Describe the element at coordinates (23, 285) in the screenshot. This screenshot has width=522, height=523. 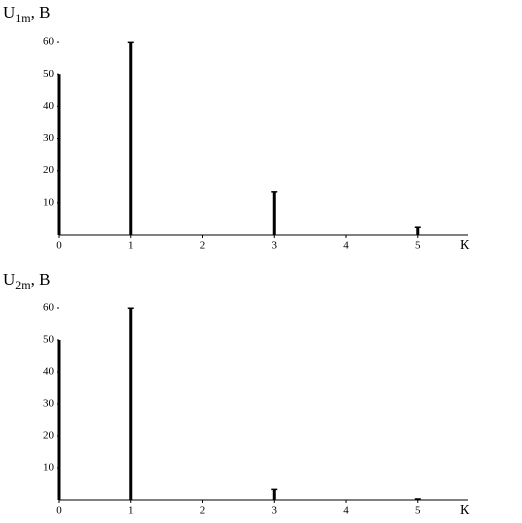
I see `y-label-sub: 2m` at that location.